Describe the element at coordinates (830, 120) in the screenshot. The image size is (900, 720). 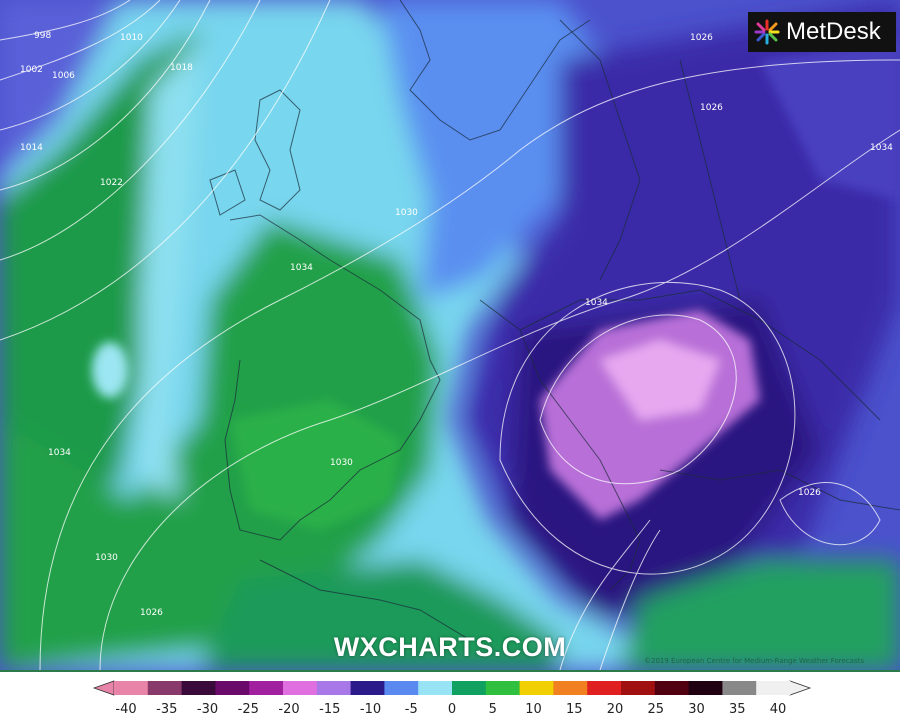
I see `region-blue-ne` at that location.